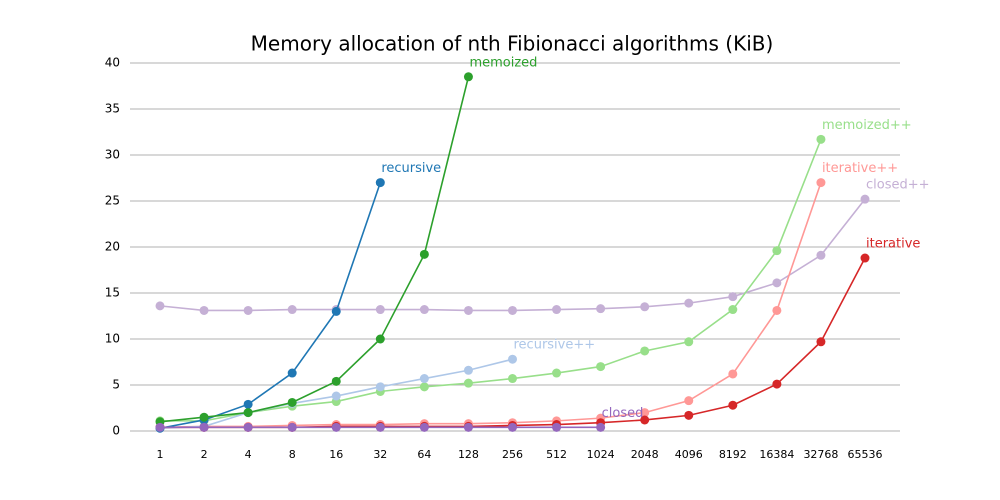 The image size is (1000, 500). What do you see at coordinates (512, 454) in the screenshot?
I see `x-tick-label: 256` at bounding box center [512, 454].